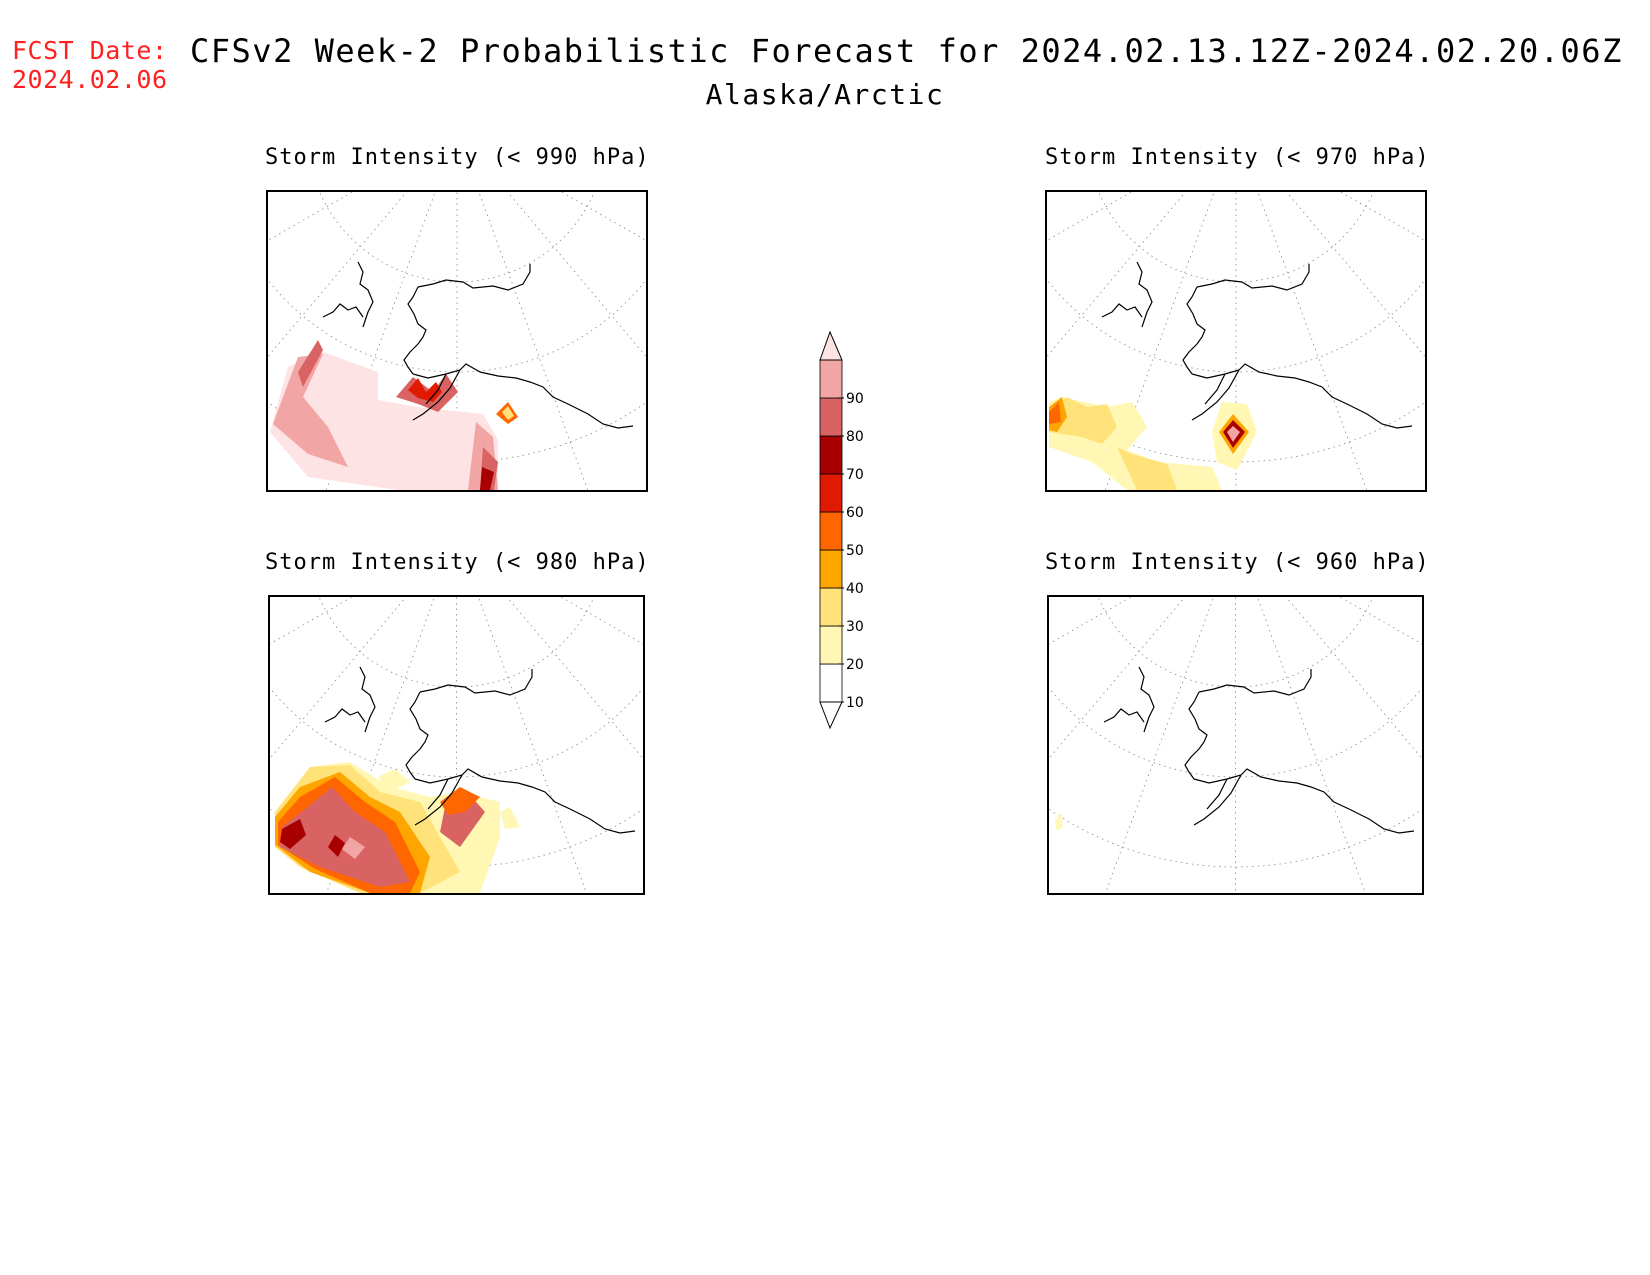 The image size is (1650, 1275). I want to click on colorbar-tick-label: 90, so click(855, 399).